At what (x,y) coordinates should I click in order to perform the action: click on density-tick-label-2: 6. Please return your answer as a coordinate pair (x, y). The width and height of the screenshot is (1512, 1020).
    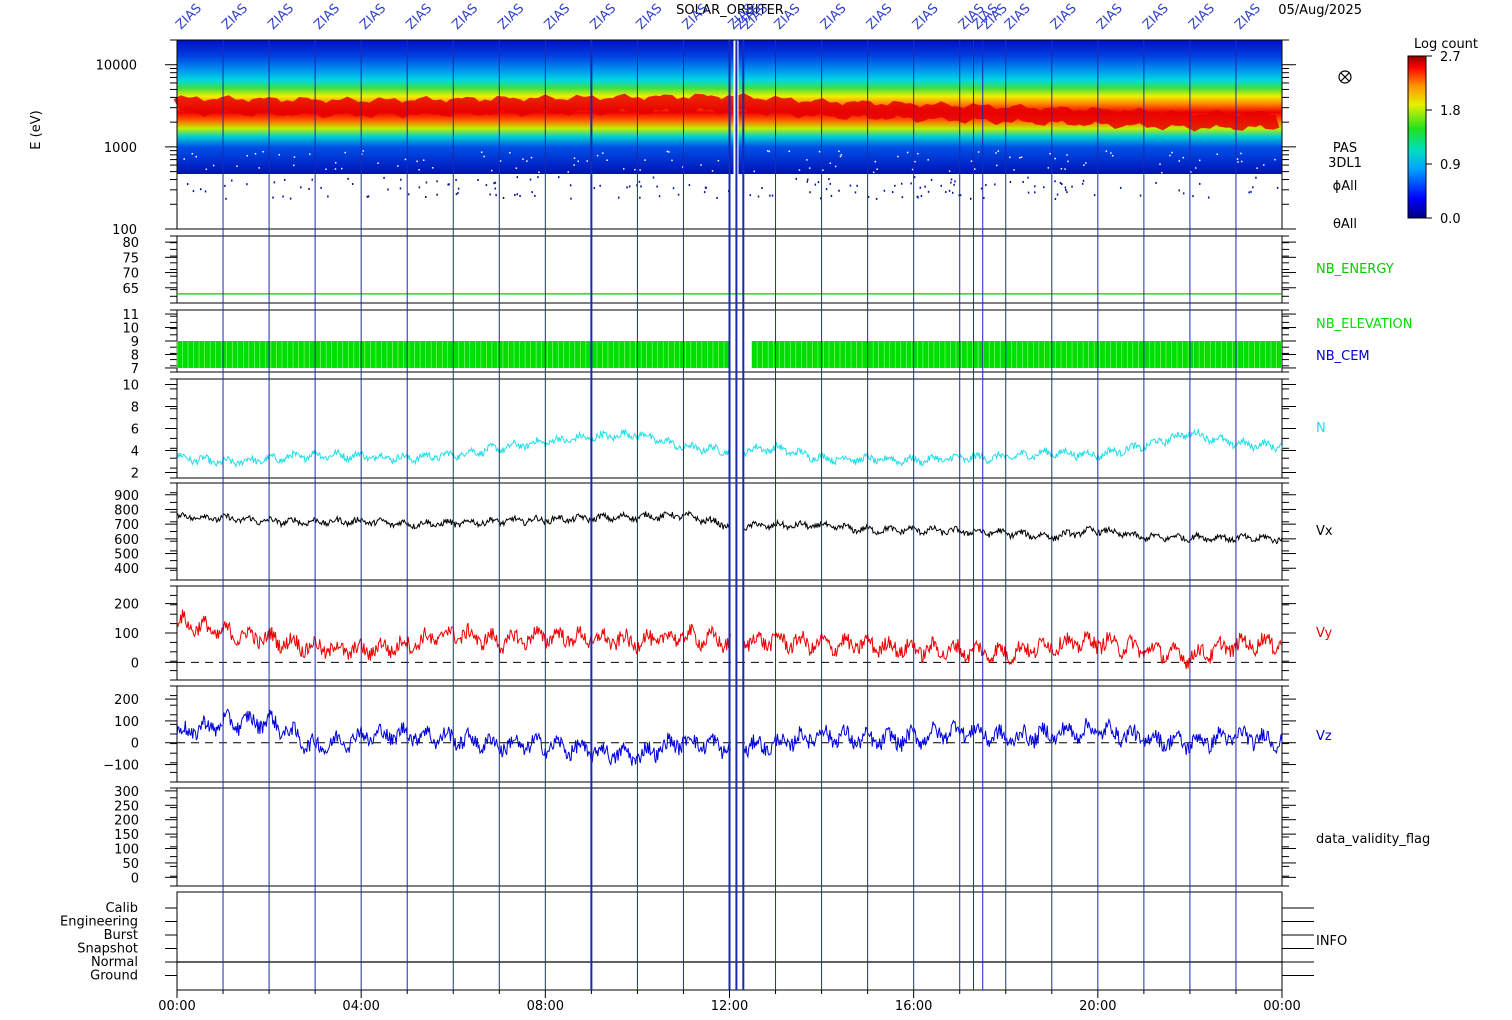
    Looking at the image, I should click on (135, 430).